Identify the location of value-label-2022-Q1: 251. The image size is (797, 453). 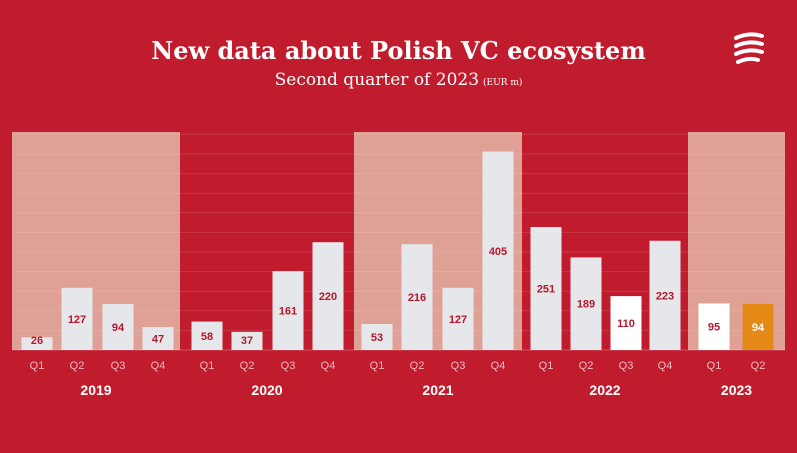
(546, 290).